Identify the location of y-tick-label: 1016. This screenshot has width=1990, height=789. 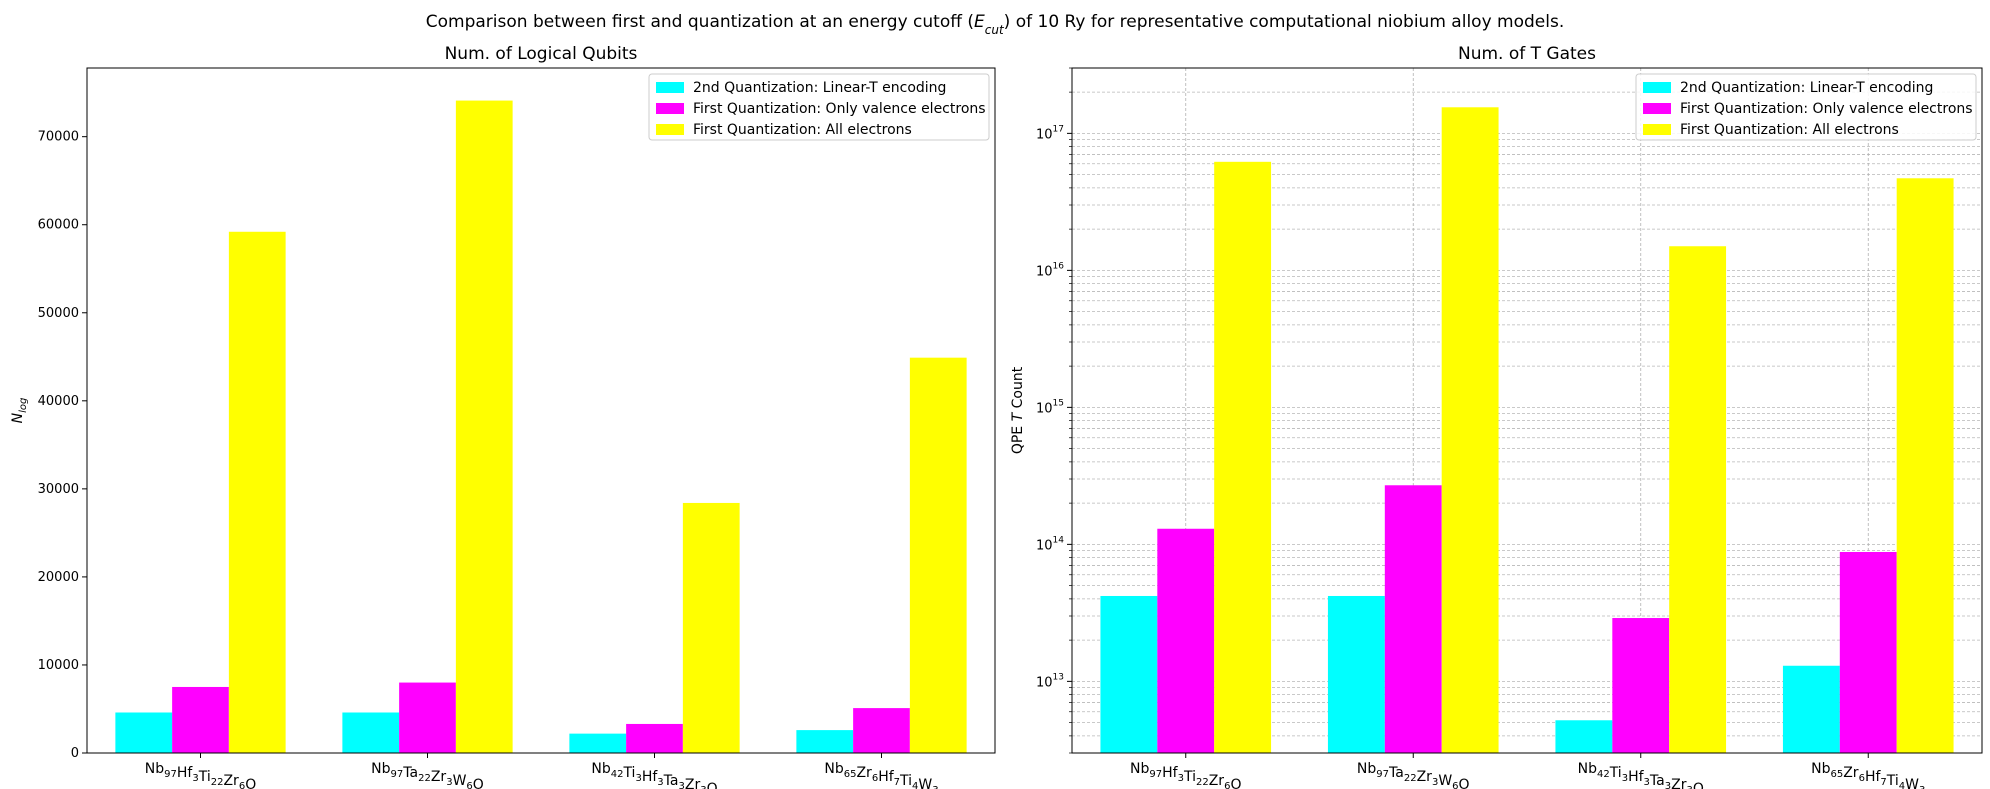
(1050, 270).